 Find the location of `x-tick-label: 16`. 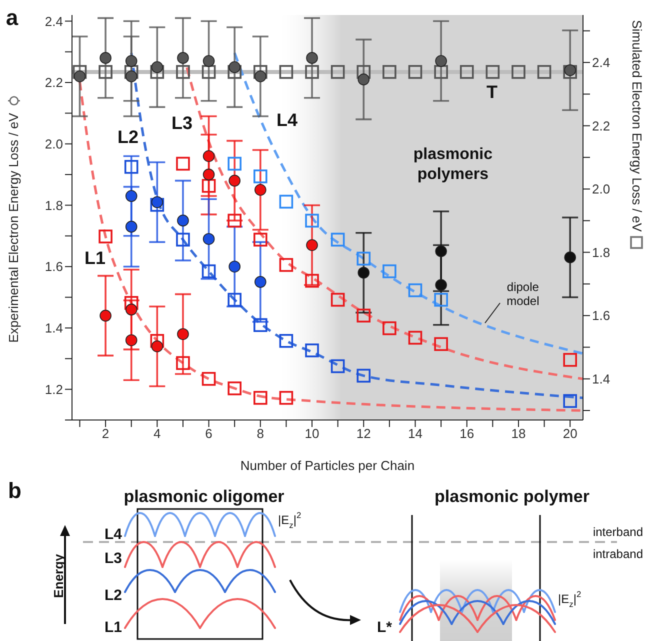

x-tick-label: 16 is located at coordinates (467, 434).